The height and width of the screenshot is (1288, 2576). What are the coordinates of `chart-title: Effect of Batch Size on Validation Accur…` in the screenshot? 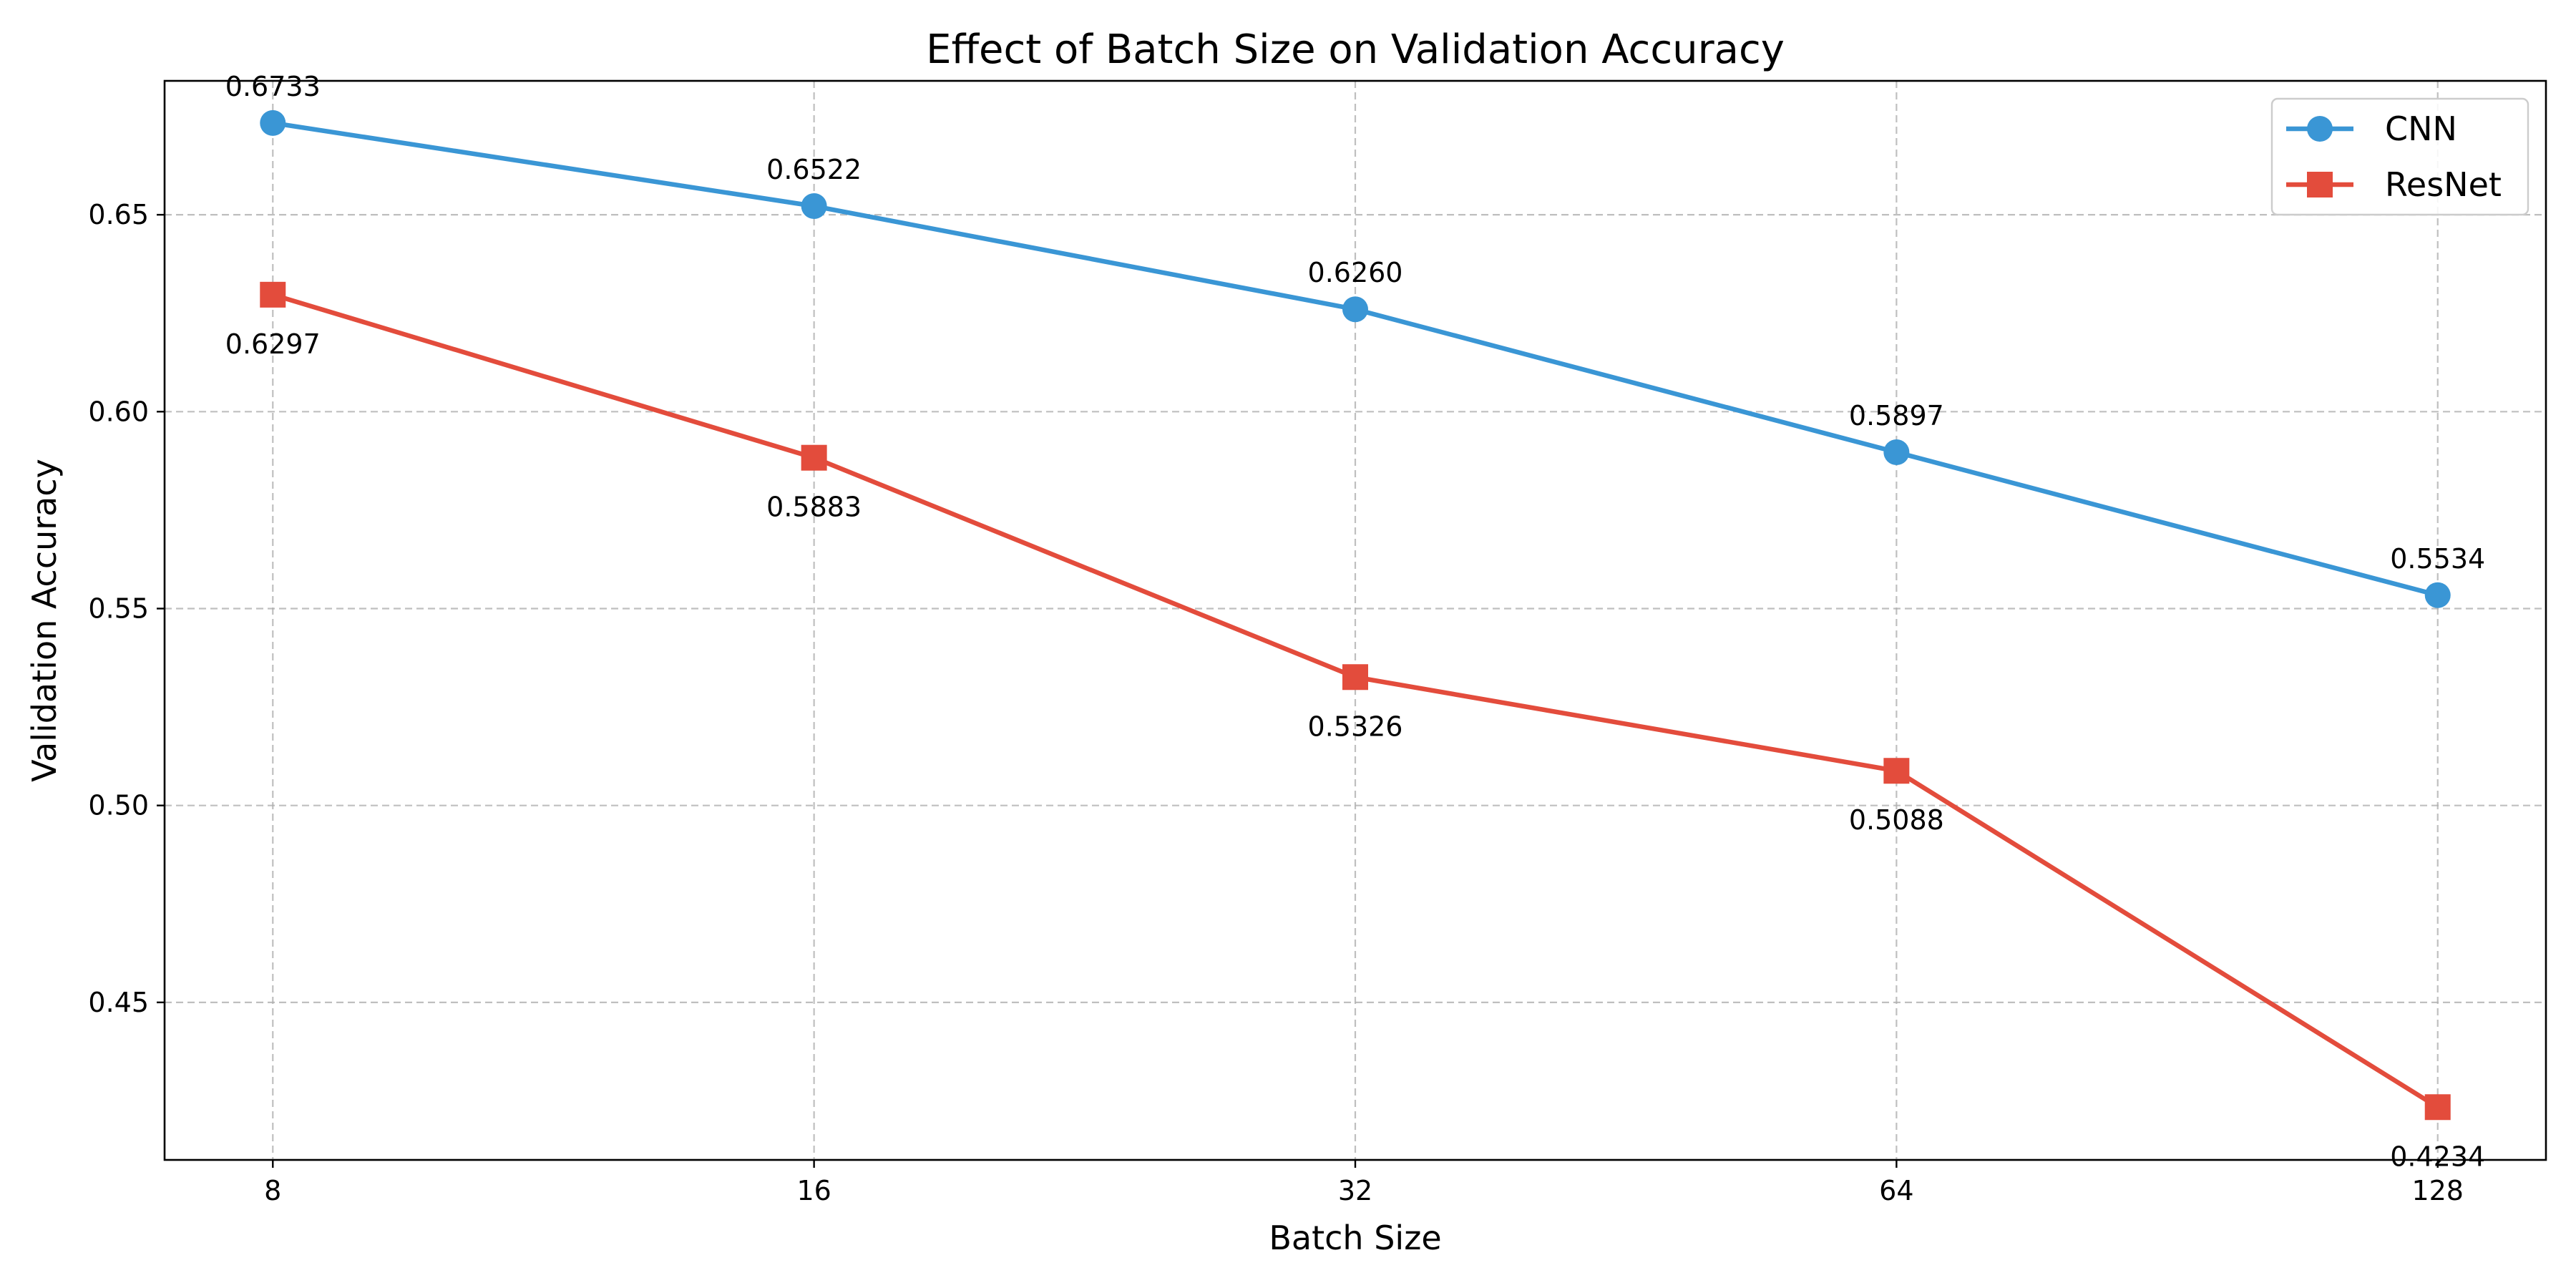 It's located at (1355, 49).